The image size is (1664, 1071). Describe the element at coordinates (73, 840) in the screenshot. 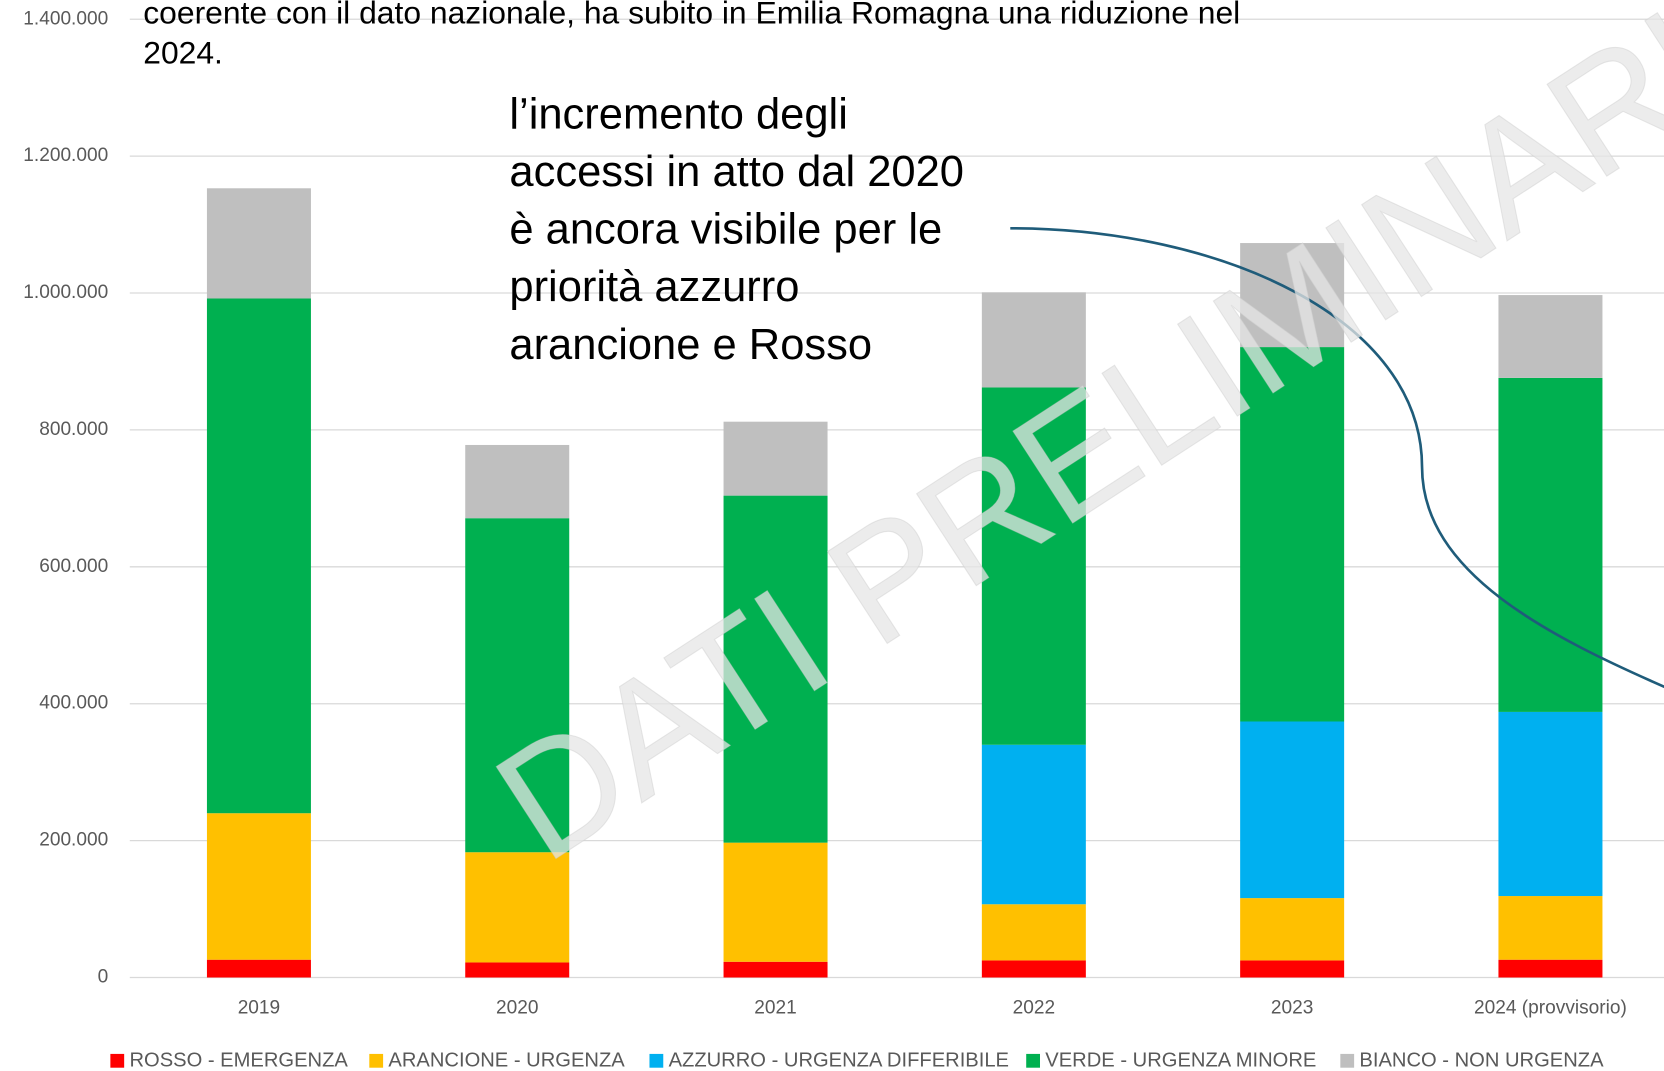

I see `y-tick-label: 200.000` at that location.